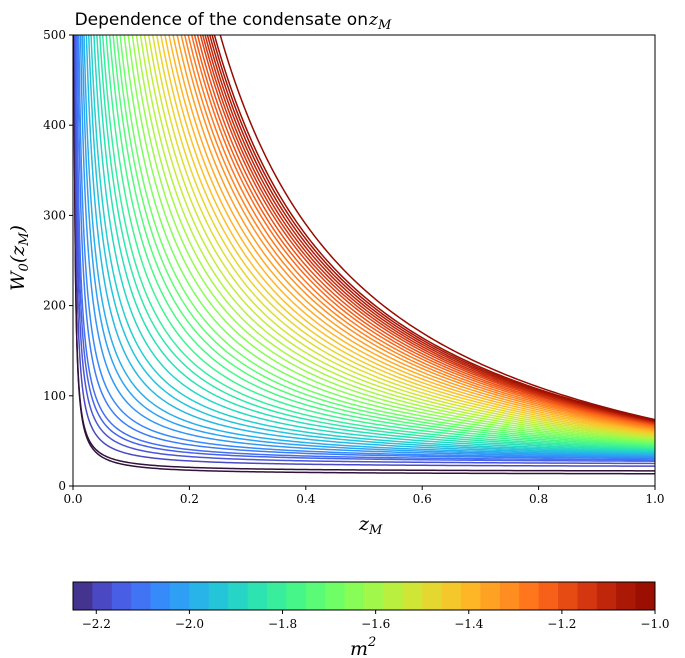  I want to click on colorbar-frame, so click(364, 596).